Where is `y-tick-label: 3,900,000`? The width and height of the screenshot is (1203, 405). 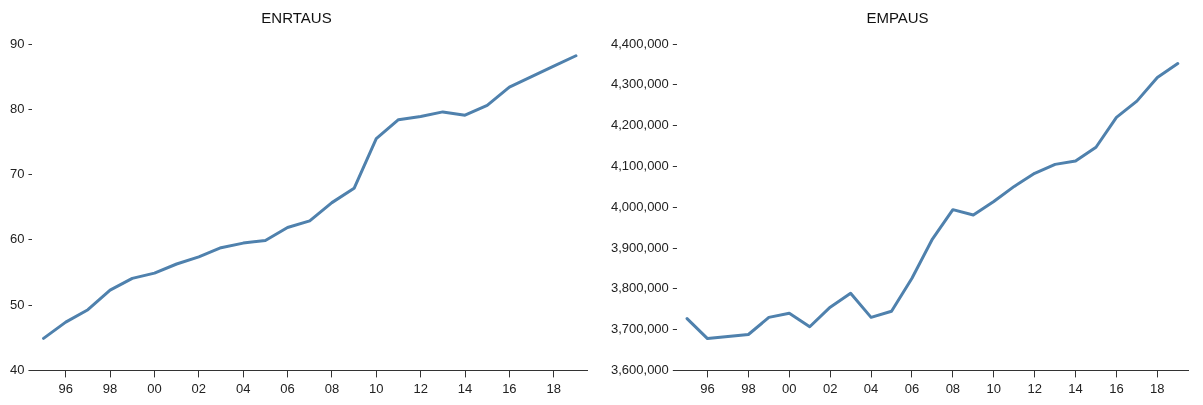 y-tick-label: 3,900,000 is located at coordinates (639, 247).